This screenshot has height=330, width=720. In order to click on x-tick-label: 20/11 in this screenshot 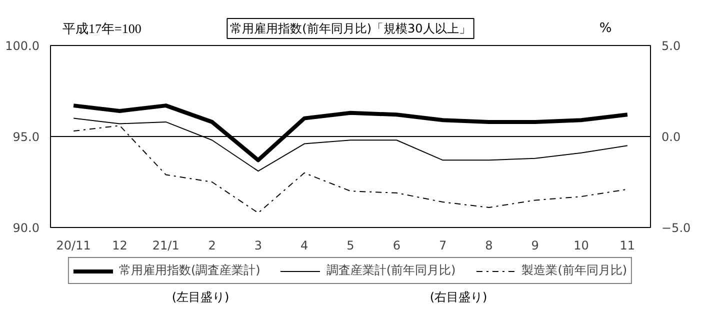, I will do `click(73, 245)`.